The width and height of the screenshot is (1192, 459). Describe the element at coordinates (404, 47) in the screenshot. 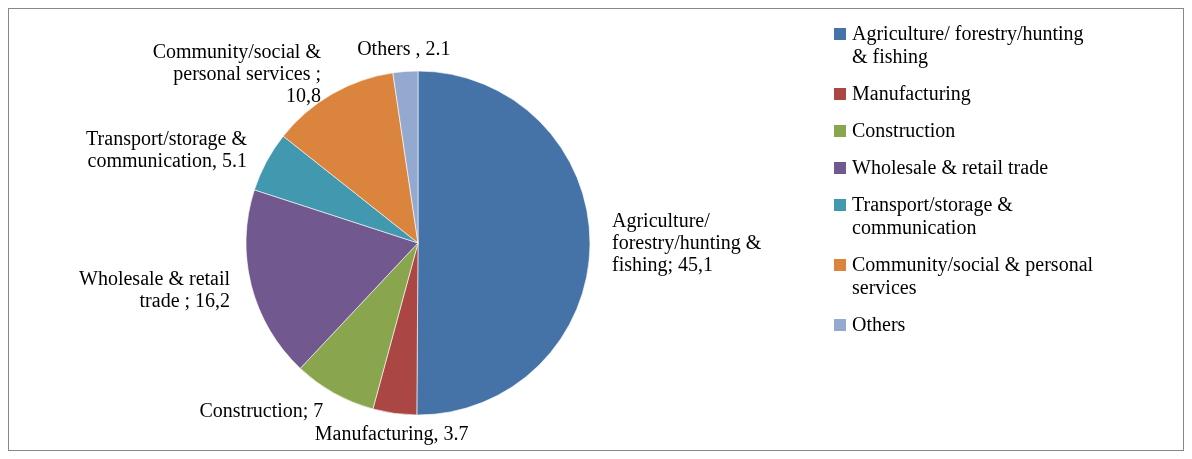

I see `data-label: Others , 2.1` at that location.